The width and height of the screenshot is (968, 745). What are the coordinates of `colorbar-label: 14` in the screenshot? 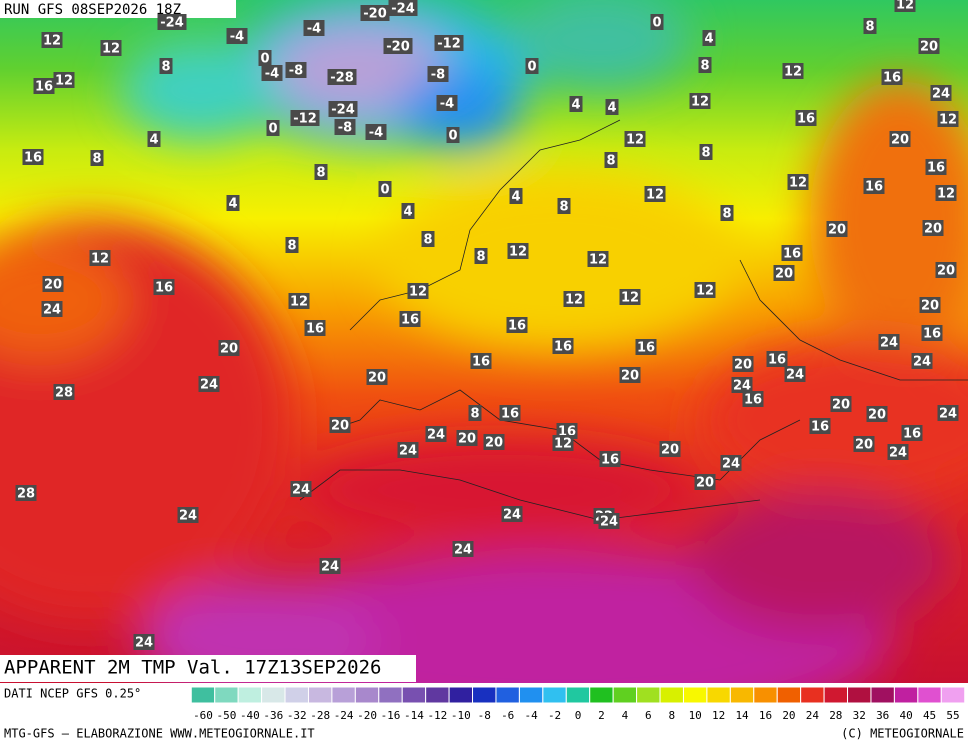 It's located at (742, 715).